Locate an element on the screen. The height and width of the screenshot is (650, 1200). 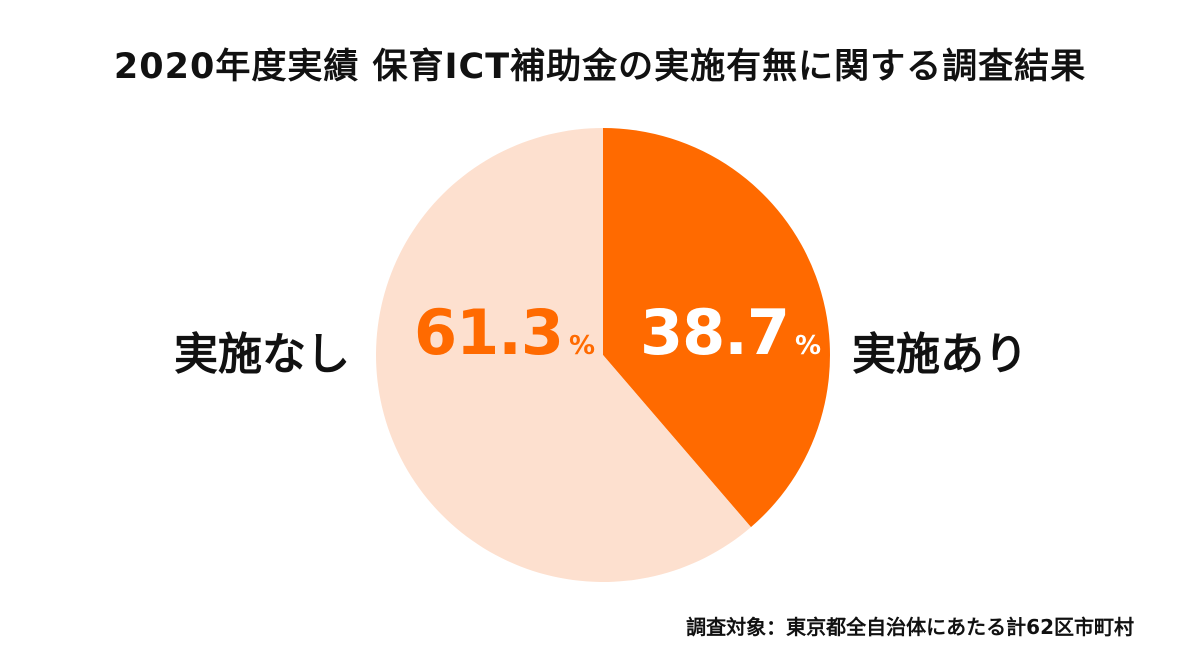
survey-footnote: 調査対象：東京都全自治体にあたる計62区市町村 is located at coordinates (910, 627).